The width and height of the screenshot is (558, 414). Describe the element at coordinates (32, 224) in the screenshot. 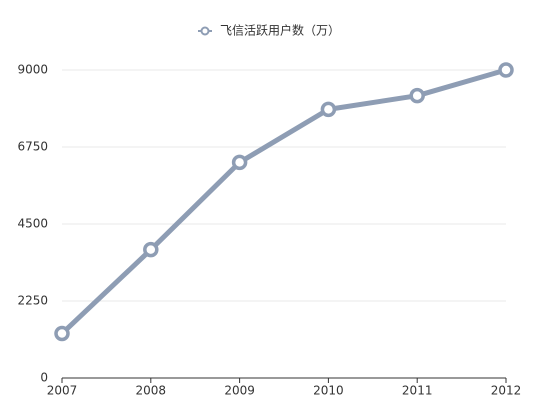

I see `y-tick-label: 4500` at that location.